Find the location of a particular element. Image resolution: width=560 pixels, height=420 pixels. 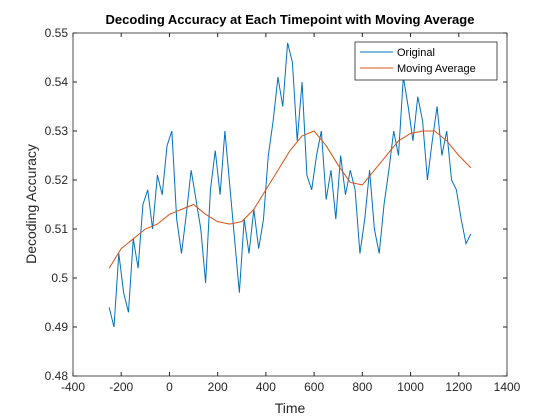

legend-label: Original is located at coordinates (416, 53).